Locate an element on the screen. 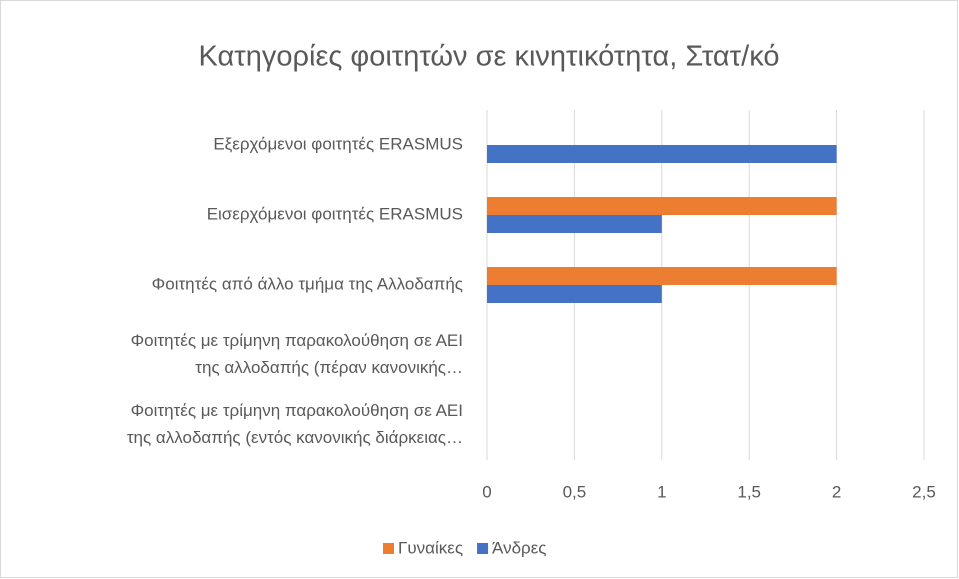  y-tick-label: Εισερχόμενοι φοιτητές ERASMUS is located at coordinates (335, 213).